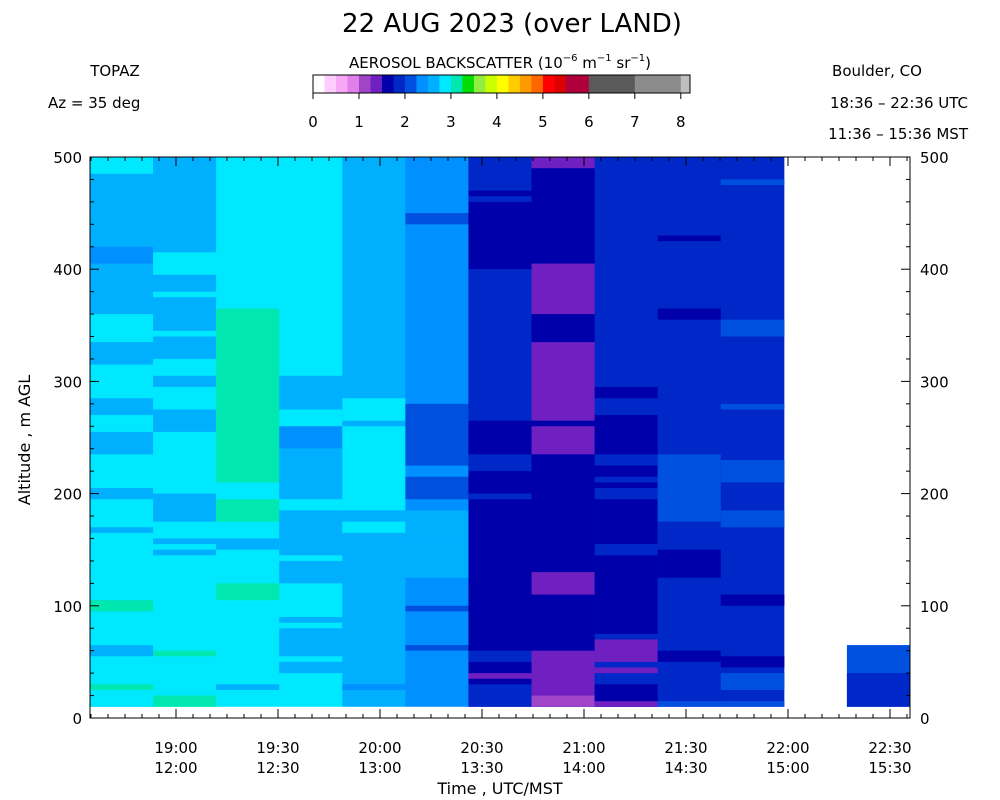  I want to click on colorbar-title-main: AEROSOL BACKSCATTER (10, so click(456, 63).